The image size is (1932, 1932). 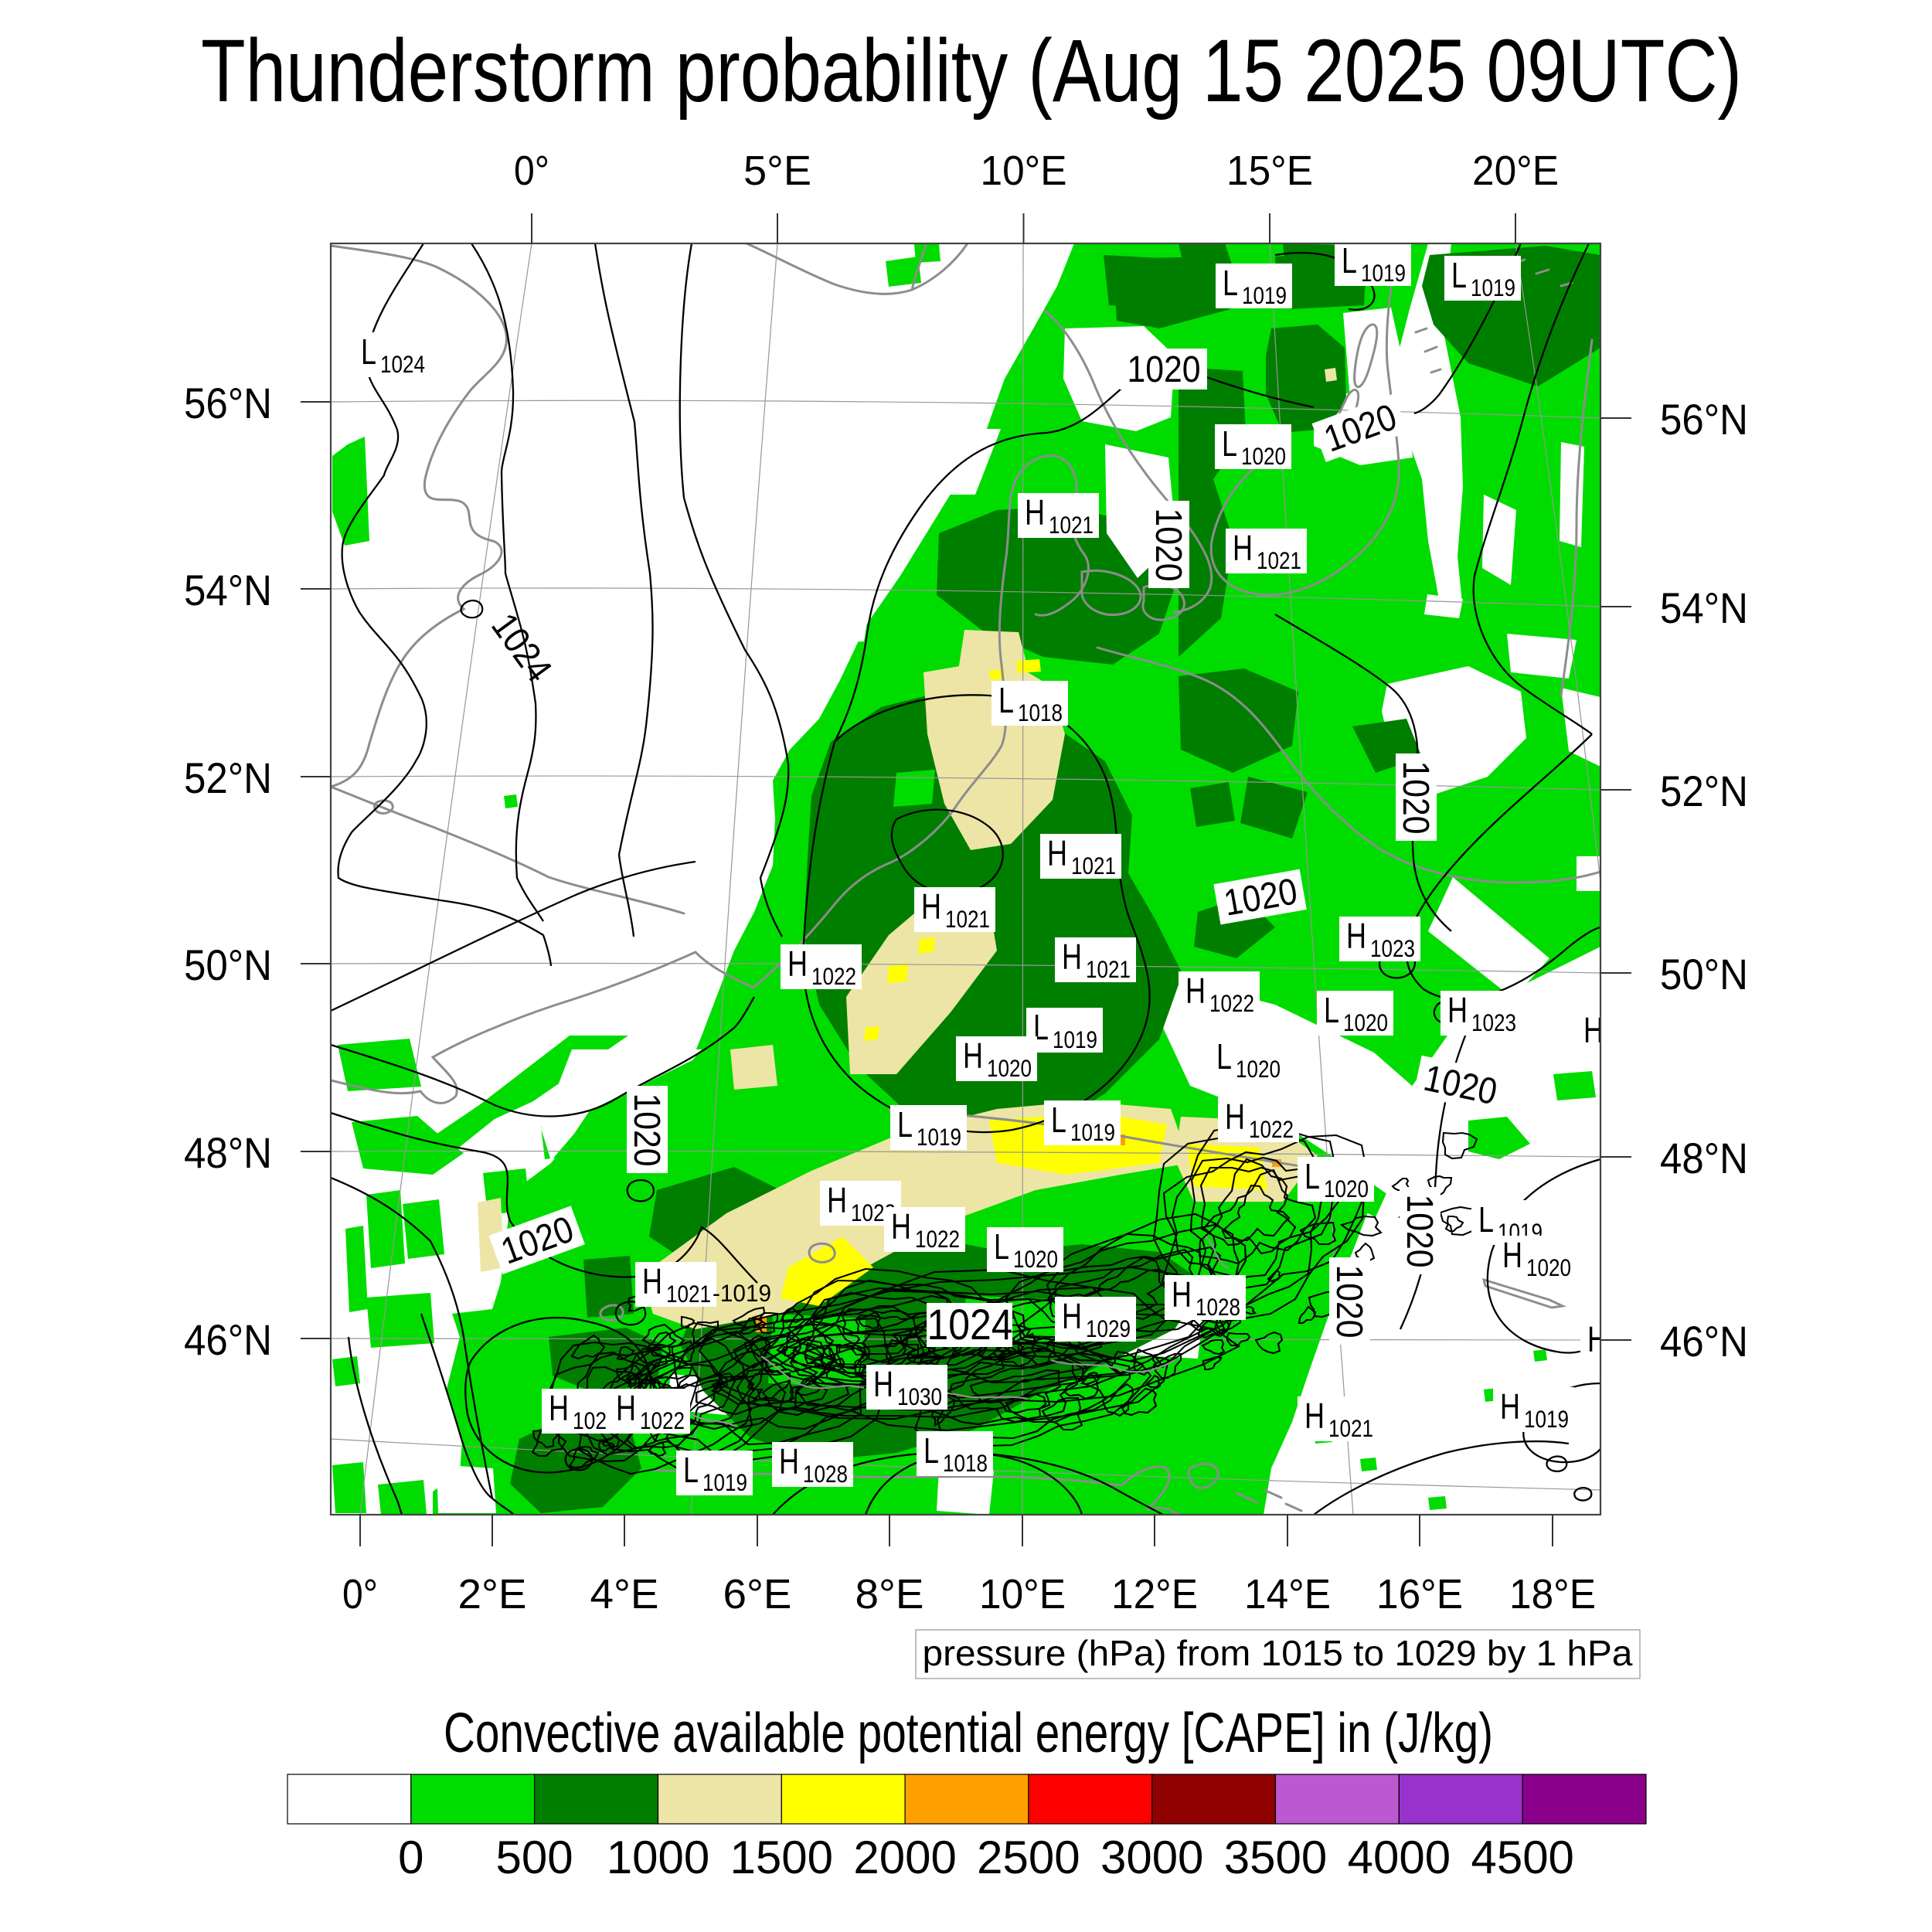 I want to click on svg-text: 500, so click(x=535, y=1857).